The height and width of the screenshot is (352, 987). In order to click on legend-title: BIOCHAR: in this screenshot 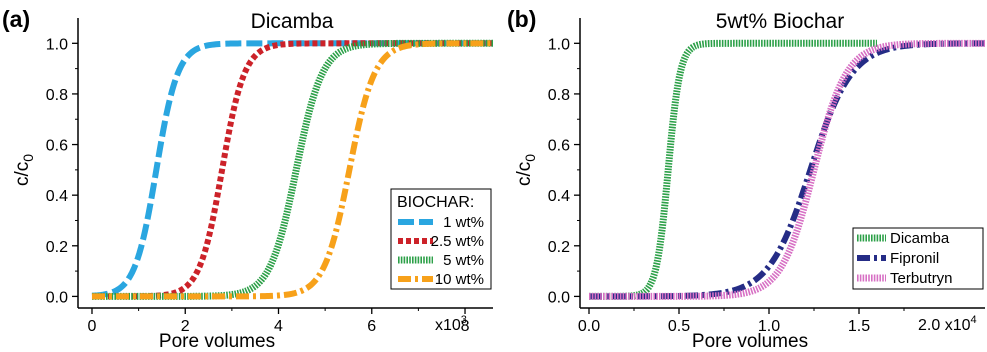, I will do `click(435, 202)`.